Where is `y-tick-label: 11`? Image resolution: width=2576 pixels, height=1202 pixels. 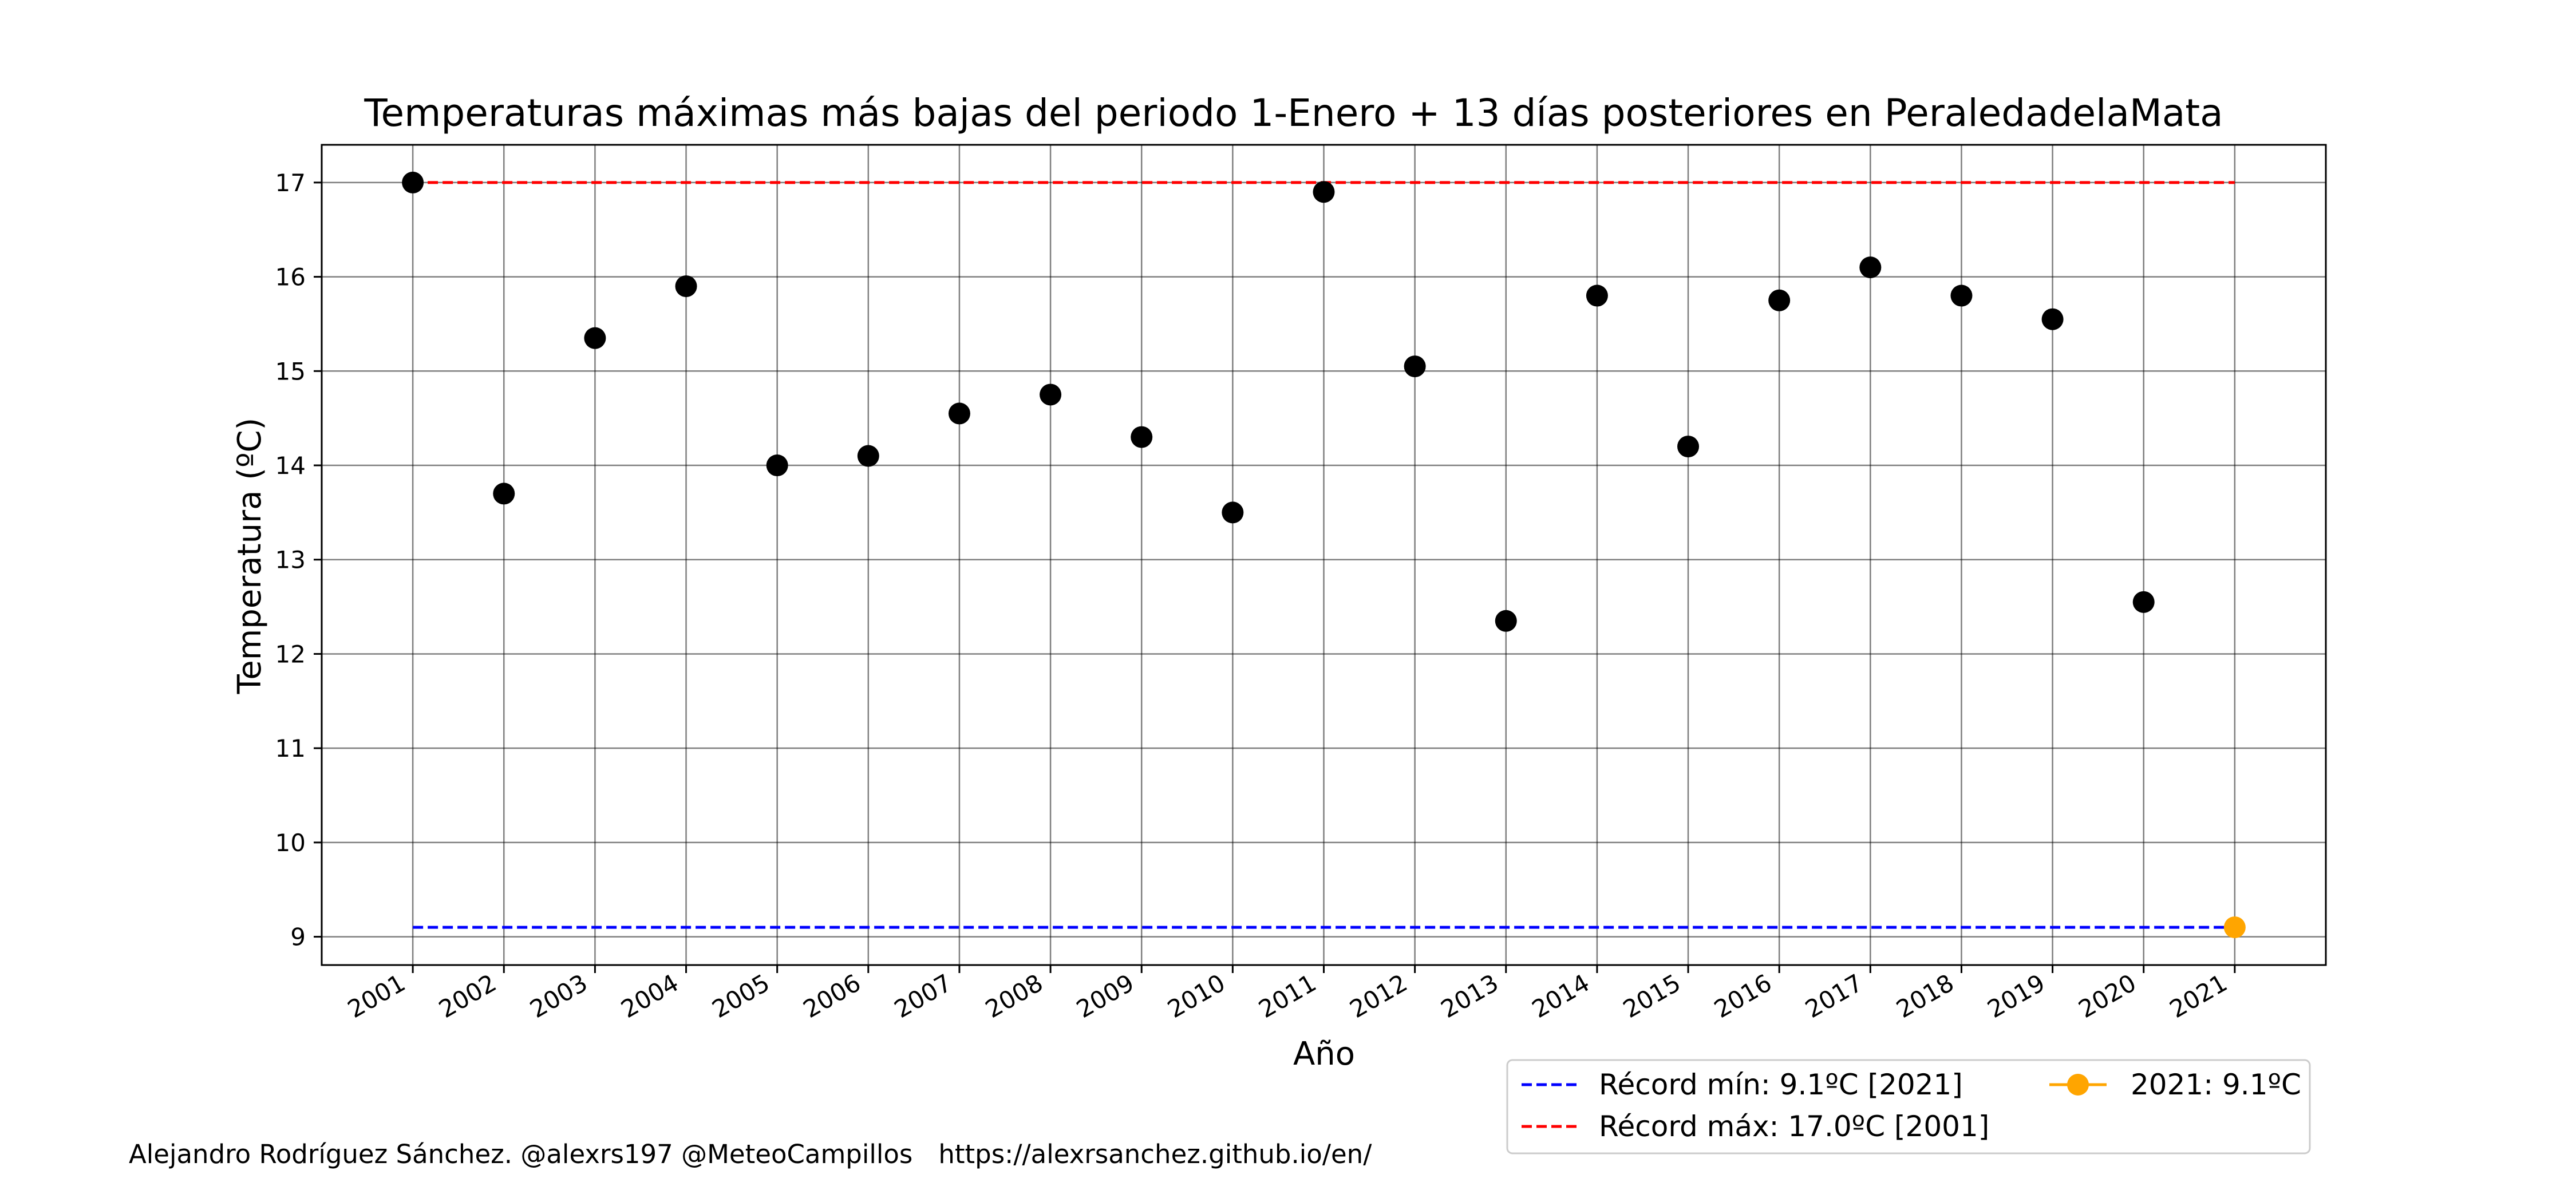 y-tick-label: 11 is located at coordinates (290, 748).